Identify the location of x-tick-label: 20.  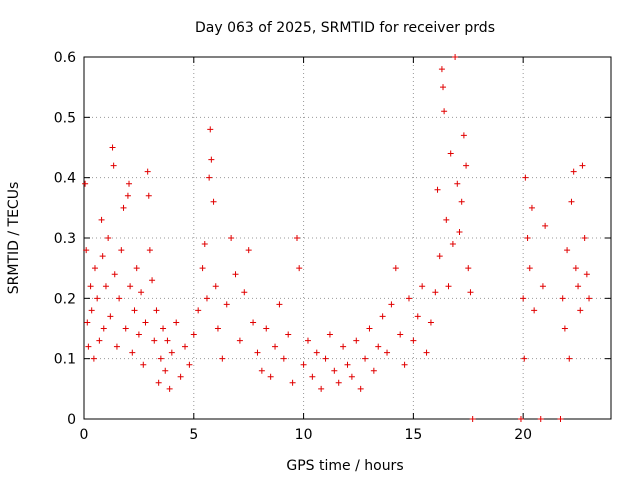
(523, 435).